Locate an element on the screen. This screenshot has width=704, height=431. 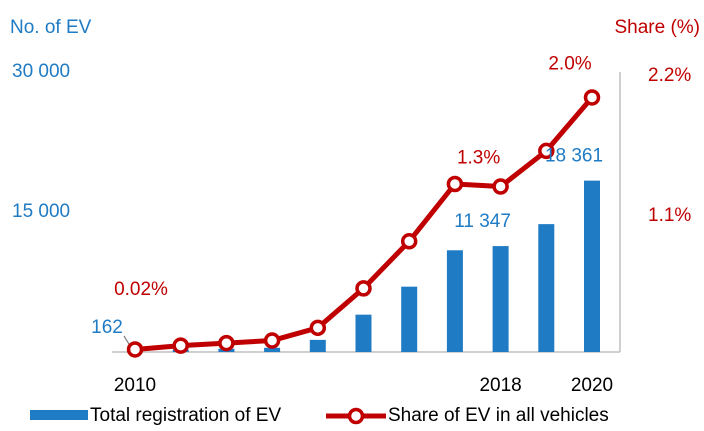
x-tick-label: 2020 is located at coordinates (592, 385).